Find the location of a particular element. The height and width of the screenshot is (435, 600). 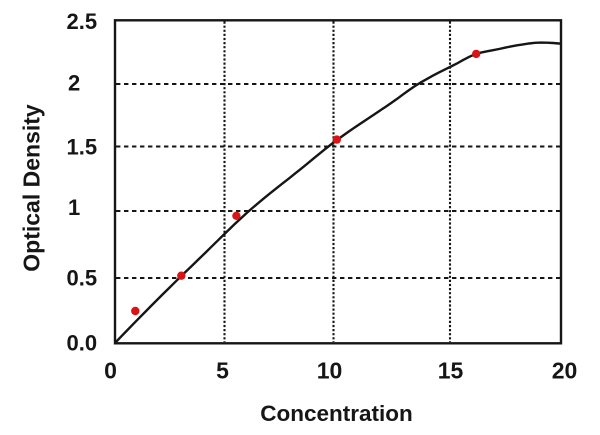

svg-text: 10 is located at coordinates (330, 371).